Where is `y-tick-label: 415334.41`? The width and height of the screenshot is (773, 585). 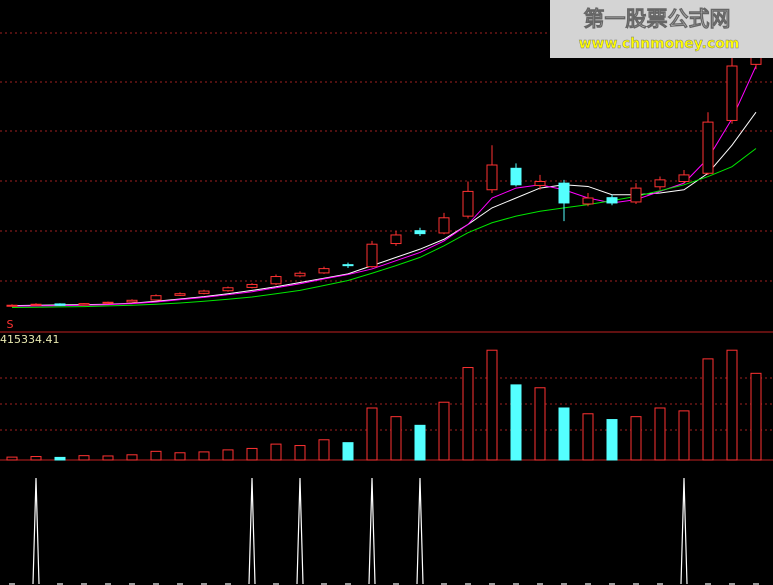 y-tick-label: 415334.41 is located at coordinates (30, 339).